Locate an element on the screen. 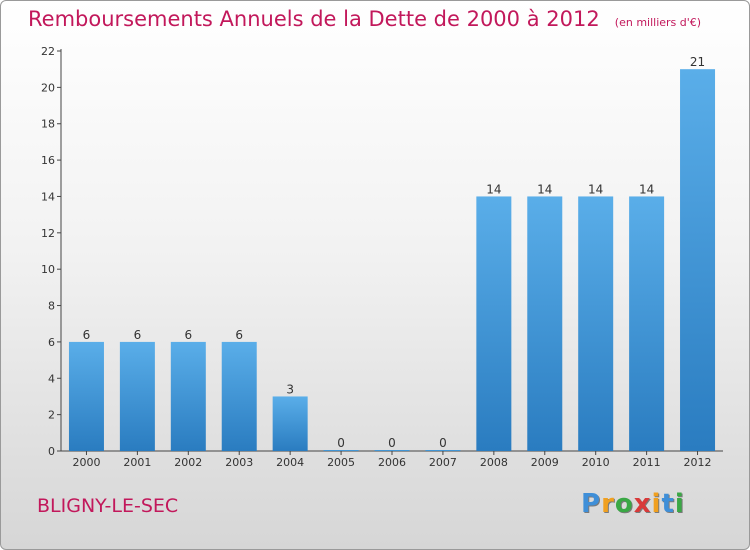 This screenshot has width=750, height=550. value-label-2004: 3 is located at coordinates (290, 389).